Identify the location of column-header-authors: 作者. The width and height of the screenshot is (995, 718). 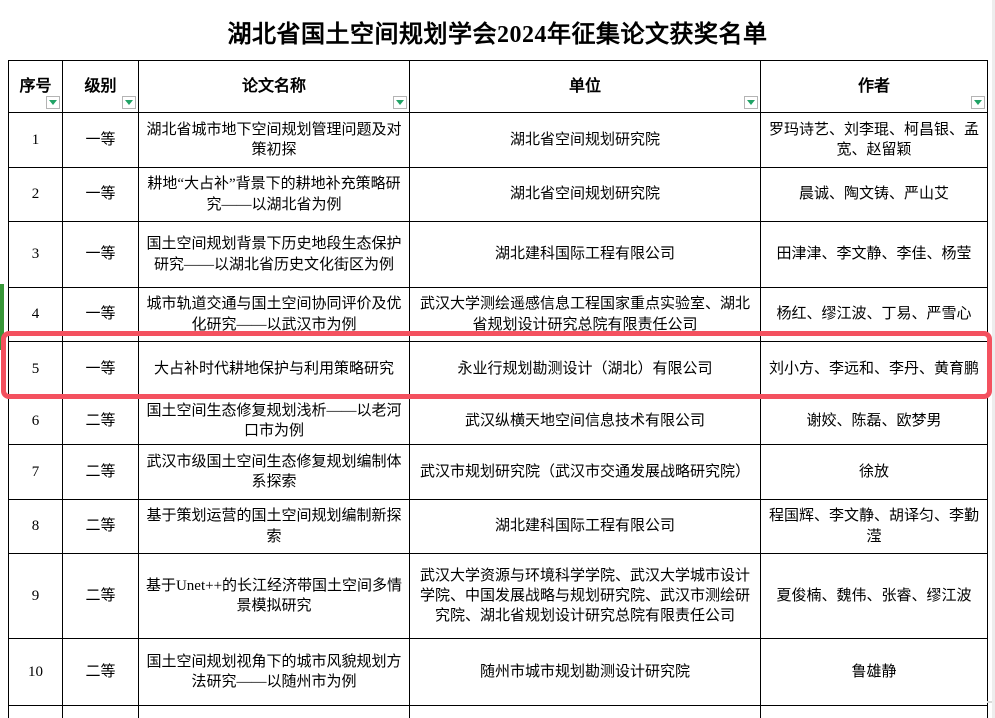
(874, 86).